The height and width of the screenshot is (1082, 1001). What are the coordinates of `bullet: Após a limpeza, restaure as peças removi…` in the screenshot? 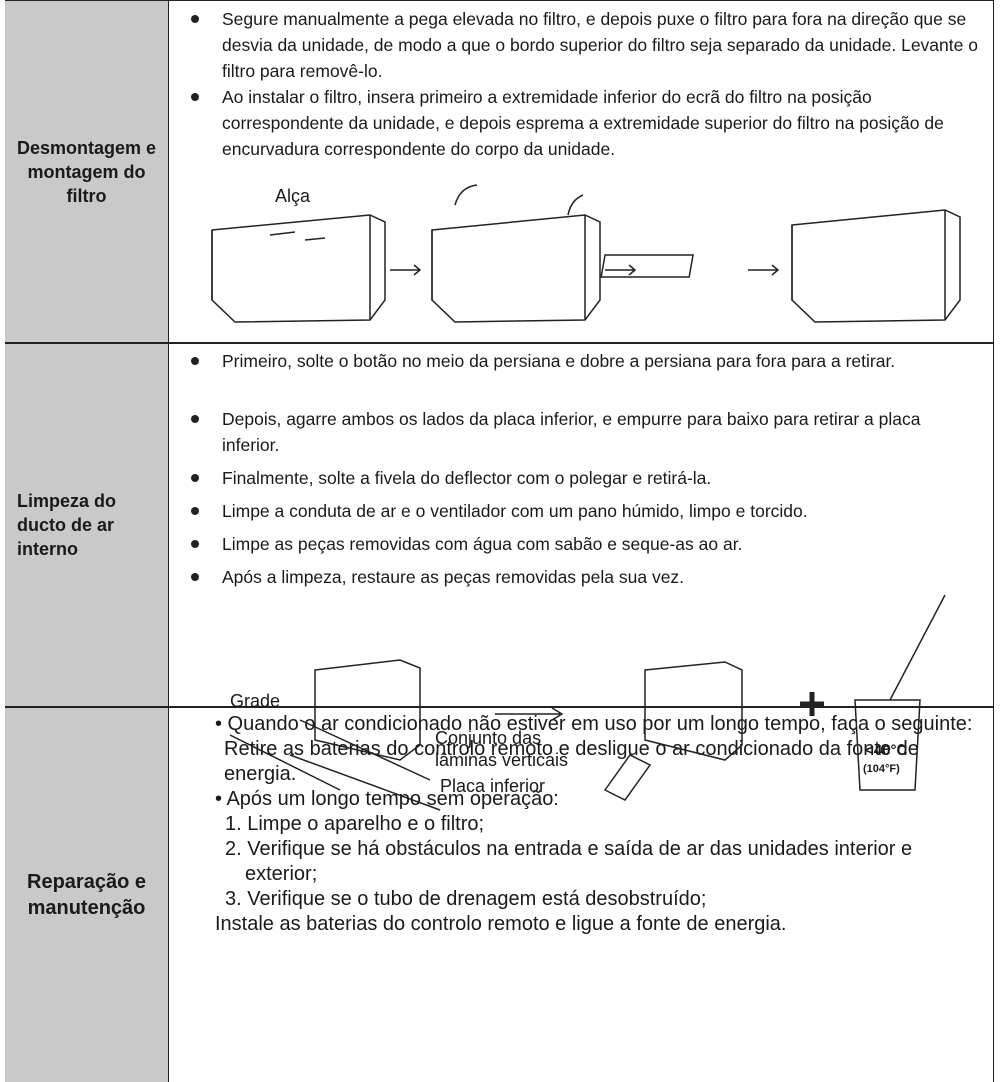 It's located at (586, 577).